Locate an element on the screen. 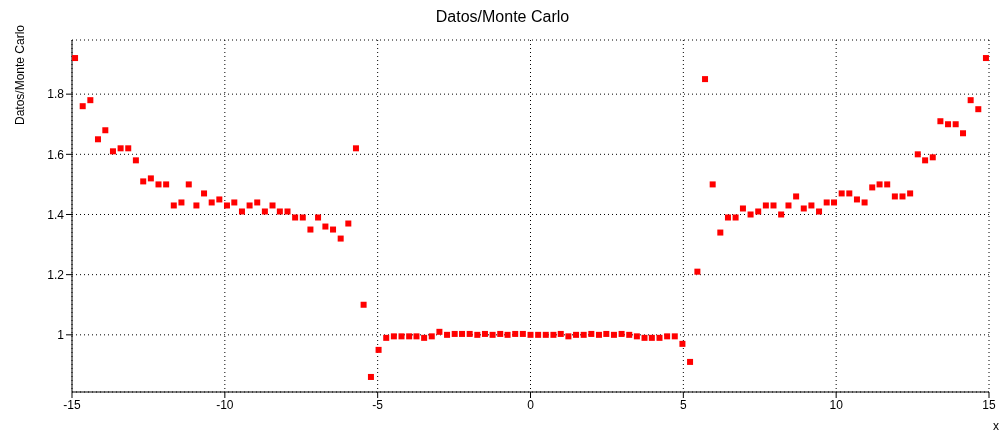 The width and height of the screenshot is (1005, 436). y-tick-label: 1 is located at coordinates (61, 335).